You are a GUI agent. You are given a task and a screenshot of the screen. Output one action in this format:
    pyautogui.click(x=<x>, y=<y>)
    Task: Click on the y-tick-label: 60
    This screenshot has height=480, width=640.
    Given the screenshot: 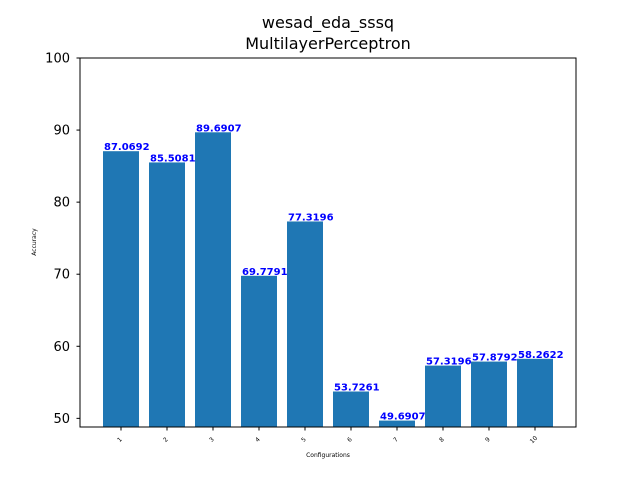 What is the action you would take?
    pyautogui.click(x=61, y=347)
    